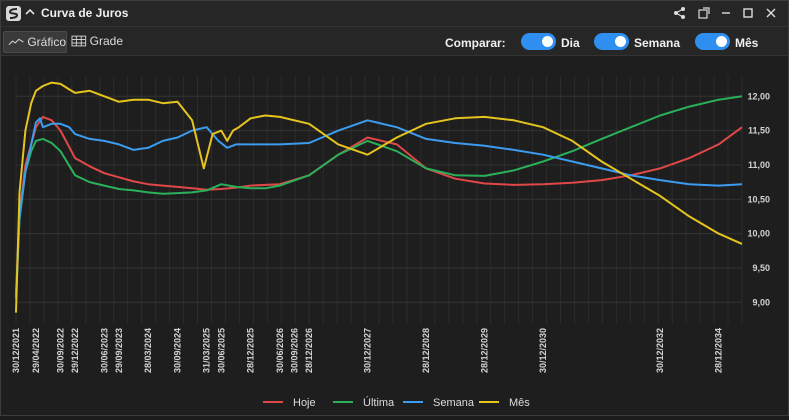  I want to click on legend-item: Última, so click(364, 402).